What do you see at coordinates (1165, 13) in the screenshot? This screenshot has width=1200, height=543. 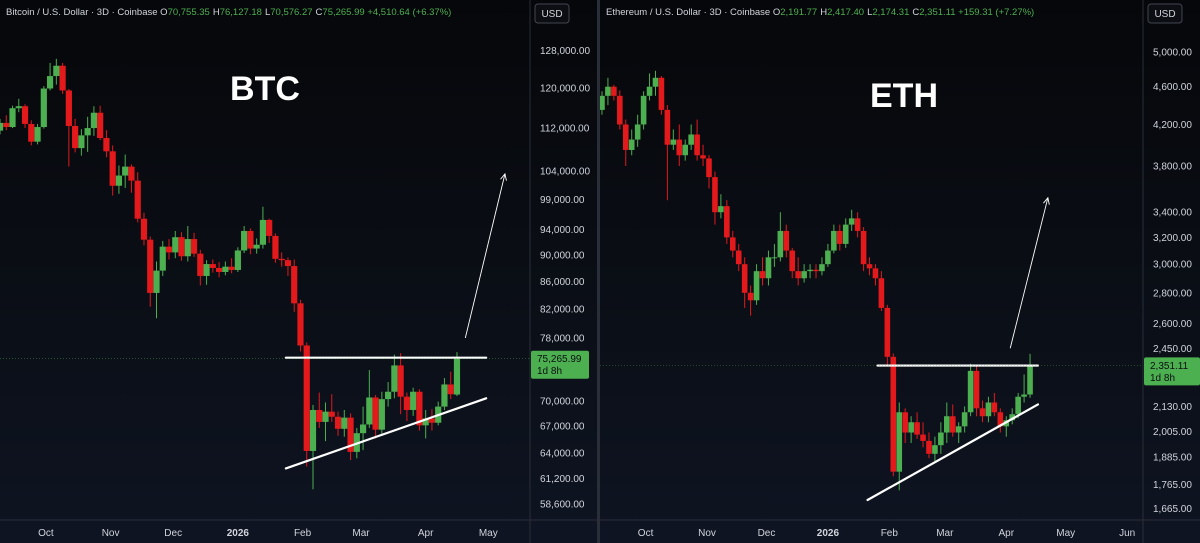 I see `currency-unit-button: USD` at bounding box center [1165, 13].